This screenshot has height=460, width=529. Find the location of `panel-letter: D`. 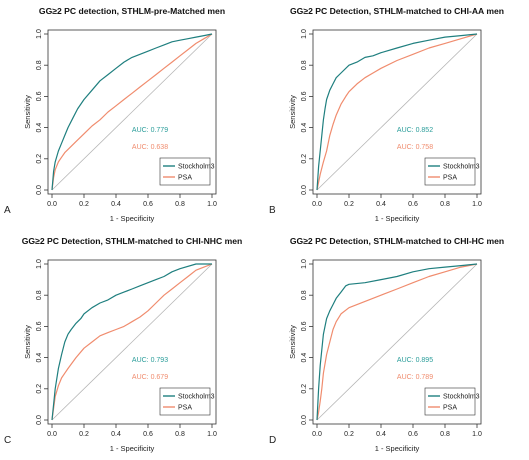

panel-letter: D is located at coordinates (273, 440).